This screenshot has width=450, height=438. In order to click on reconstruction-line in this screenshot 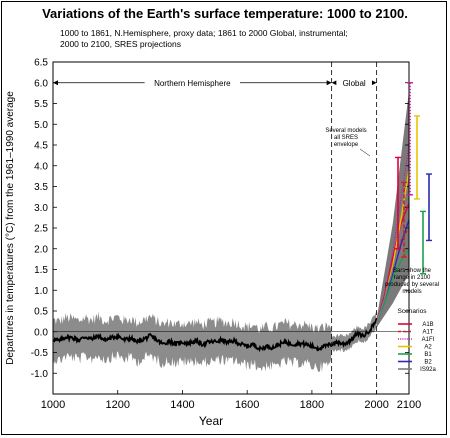, I will do `click(215, 335)`.